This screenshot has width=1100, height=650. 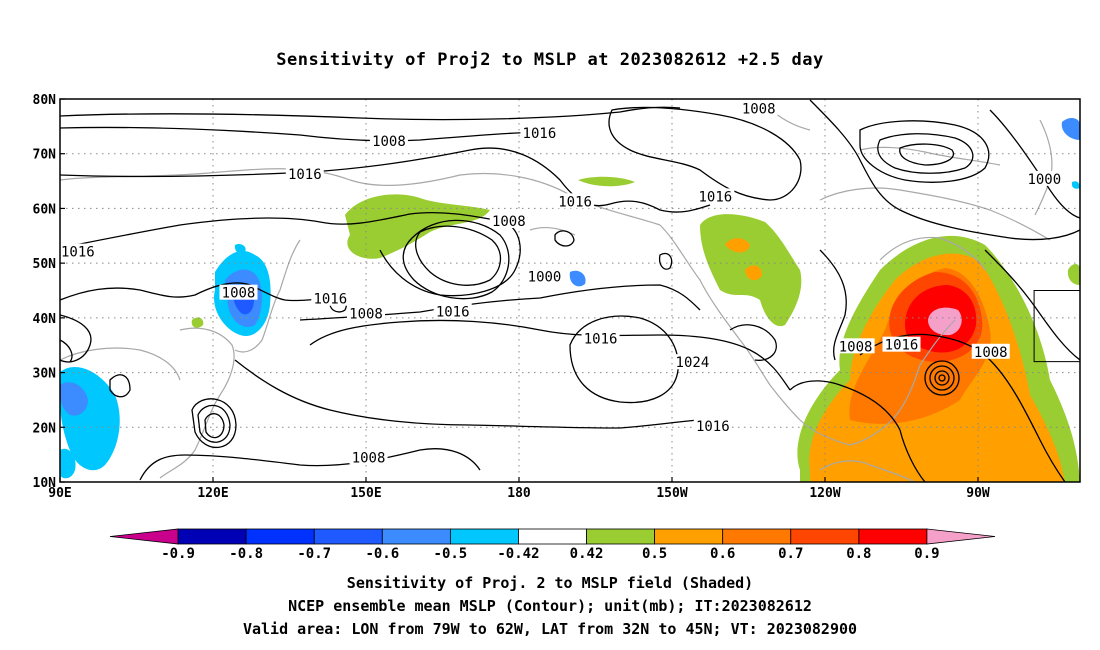 I want to click on contour-label: 1024, so click(x=693, y=363).